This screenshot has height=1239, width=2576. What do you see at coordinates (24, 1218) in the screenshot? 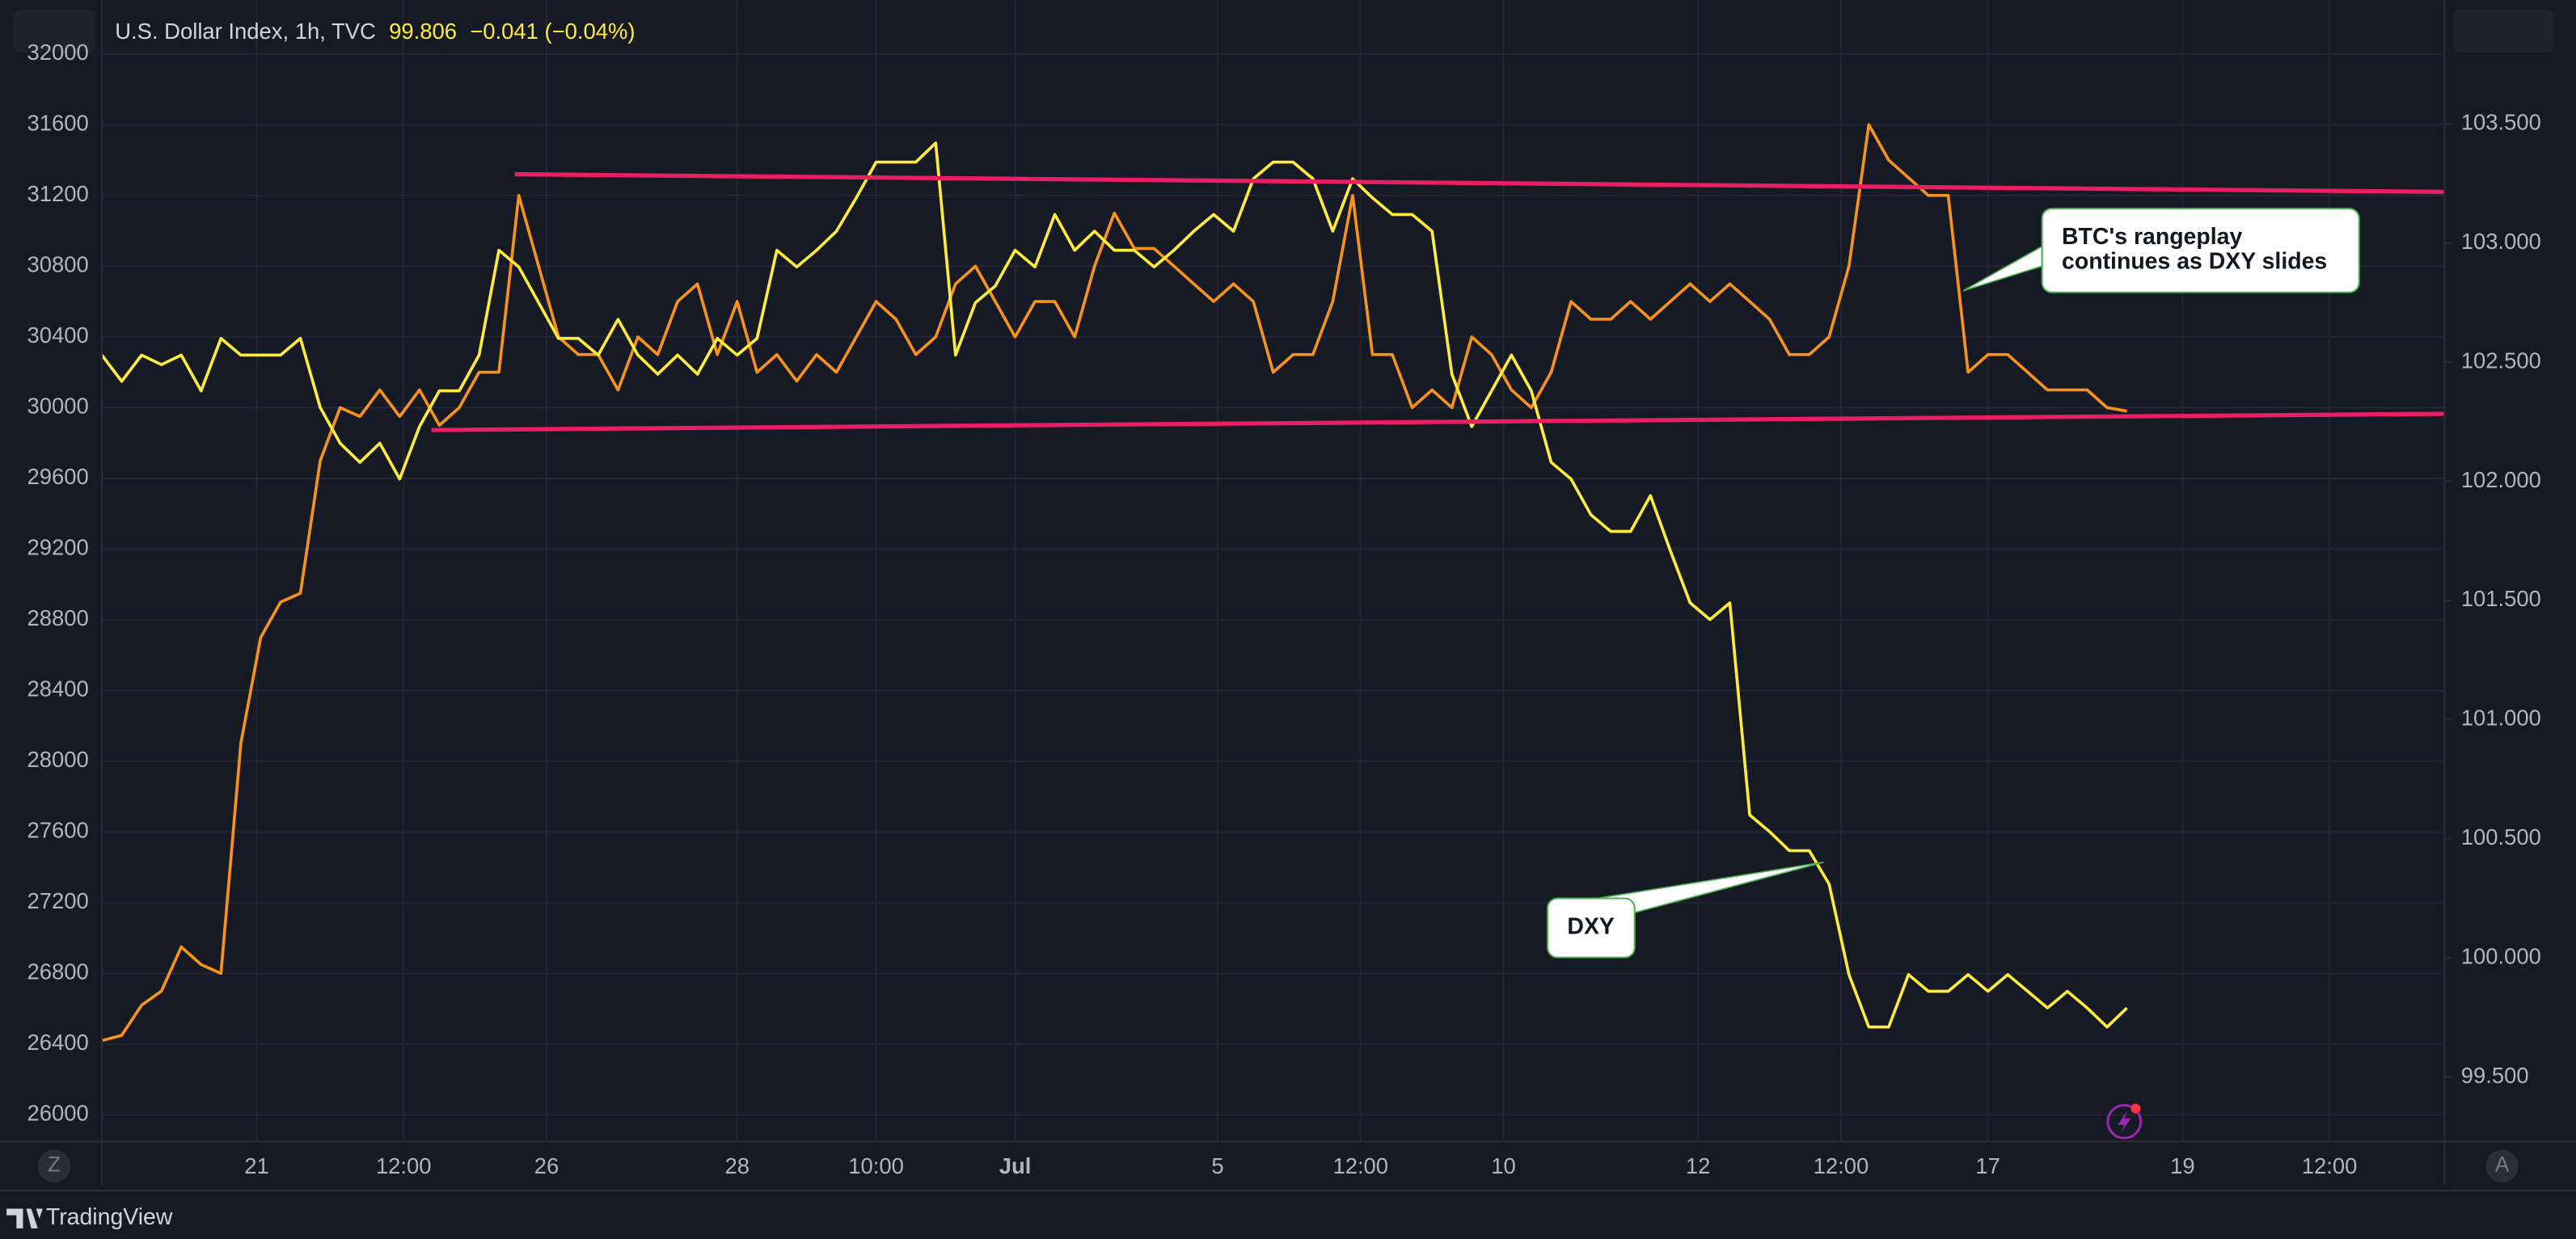
I see `brand-logo` at bounding box center [24, 1218].